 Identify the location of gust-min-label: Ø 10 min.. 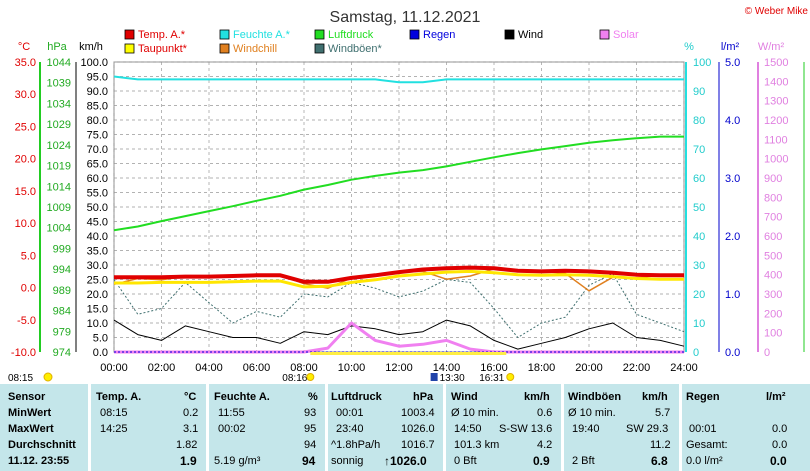
(592, 413).